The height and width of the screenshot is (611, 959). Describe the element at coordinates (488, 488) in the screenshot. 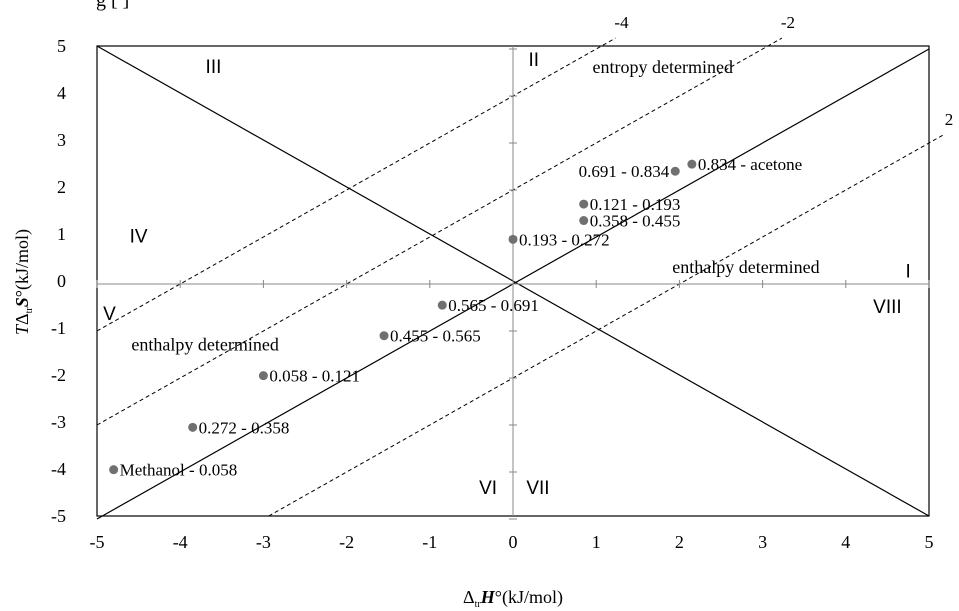

I see `region-label: VI` at that location.